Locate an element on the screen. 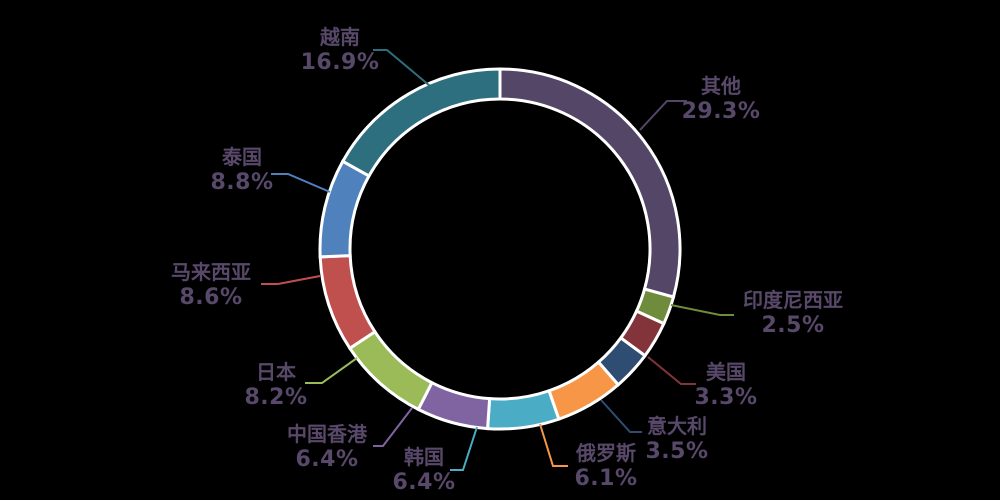 The height and width of the screenshot is (500, 1000). slice-label-value: 16.9% is located at coordinates (340, 62).